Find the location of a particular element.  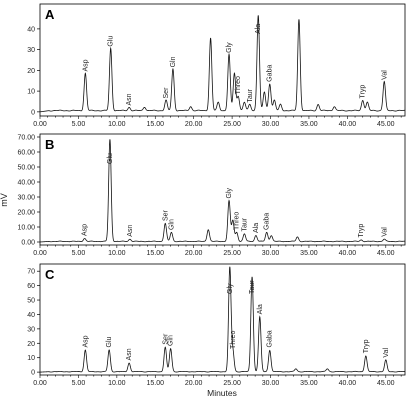

y-tick-label: 30.00 is located at coordinates (26, 198).